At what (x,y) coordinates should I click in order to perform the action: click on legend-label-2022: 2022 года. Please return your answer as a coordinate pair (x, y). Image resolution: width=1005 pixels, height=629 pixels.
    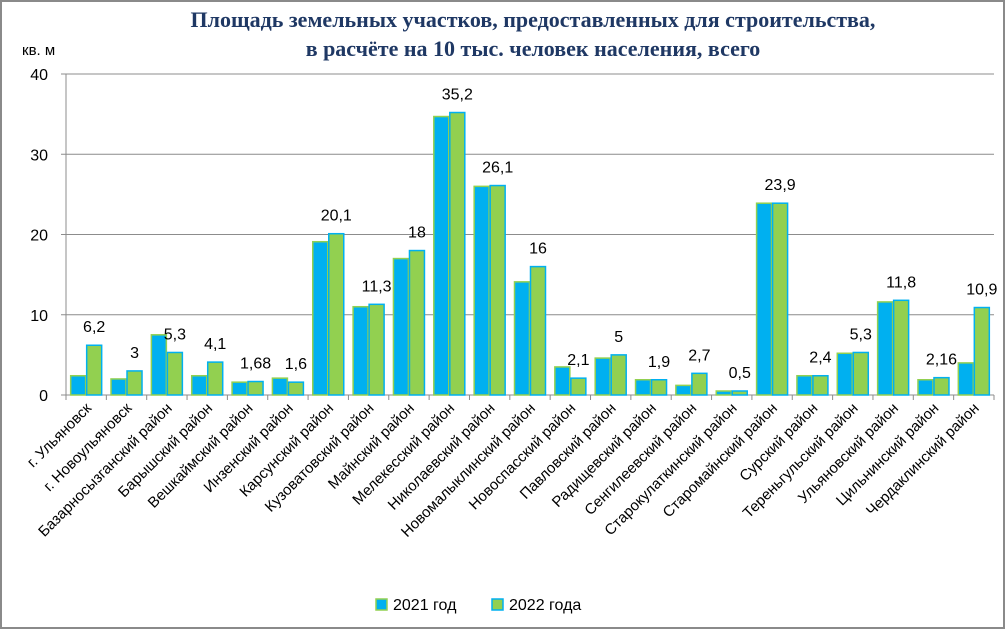
    Looking at the image, I should click on (545, 605).